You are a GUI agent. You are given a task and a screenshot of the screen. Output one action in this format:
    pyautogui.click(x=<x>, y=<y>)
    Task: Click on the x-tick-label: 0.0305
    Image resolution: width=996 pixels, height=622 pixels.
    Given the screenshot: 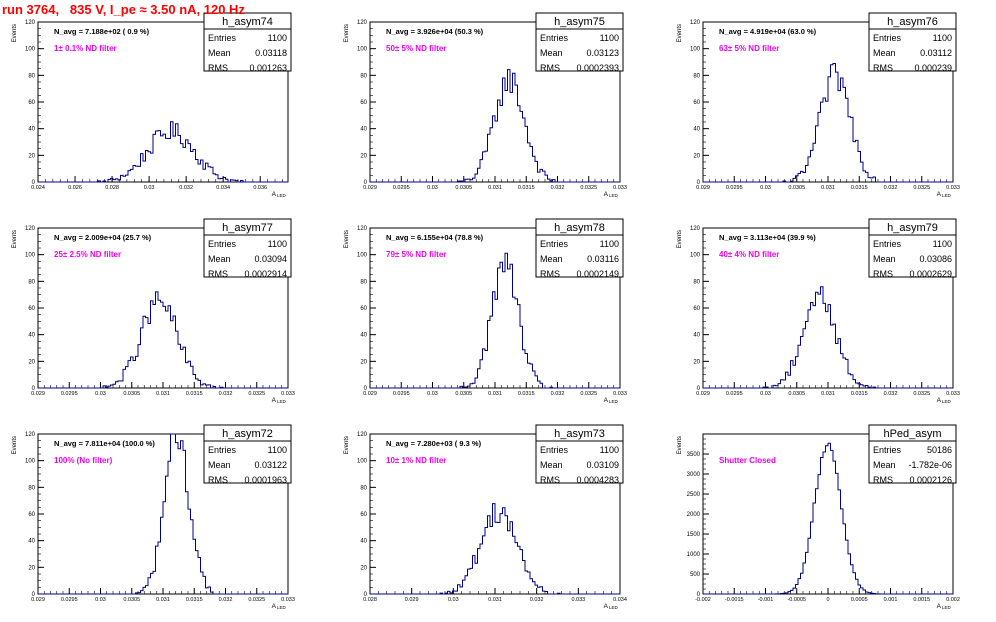 What is the action you would take?
    pyautogui.click(x=796, y=394)
    